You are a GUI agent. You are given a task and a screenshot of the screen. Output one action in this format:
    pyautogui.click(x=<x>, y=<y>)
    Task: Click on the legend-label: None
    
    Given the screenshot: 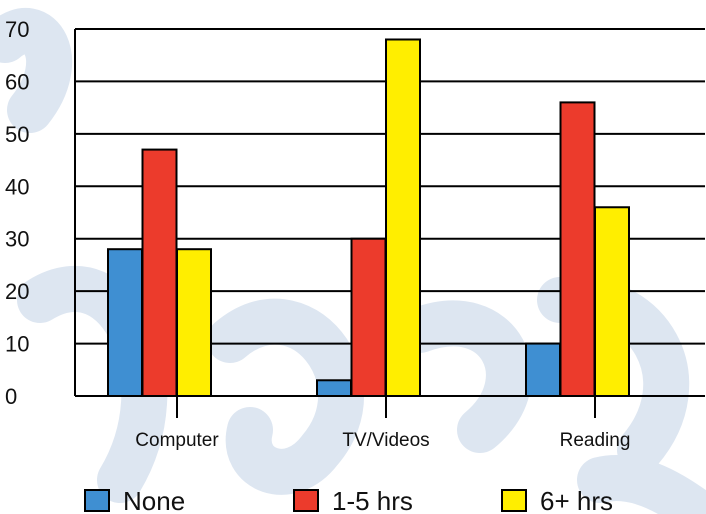 What is the action you would take?
    pyautogui.click(x=154, y=500)
    